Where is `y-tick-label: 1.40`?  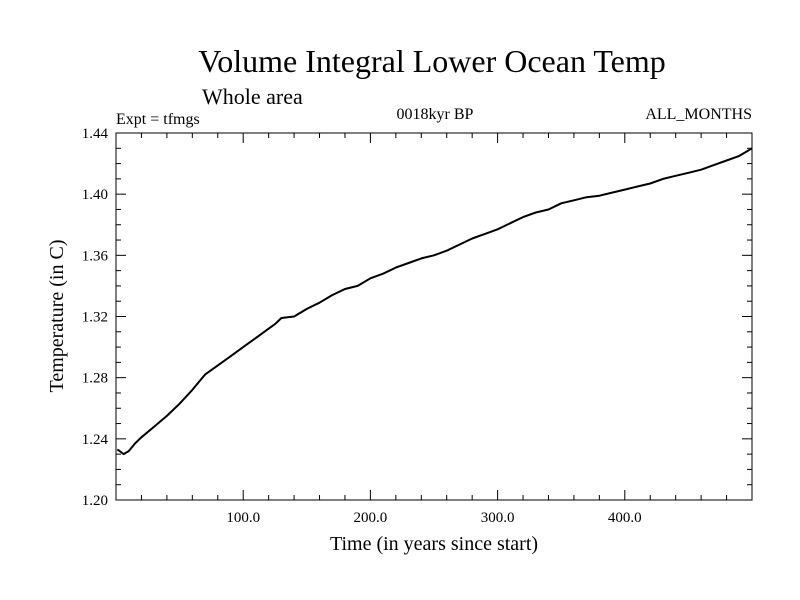
y-tick-label: 1.40 is located at coordinates (95, 195).